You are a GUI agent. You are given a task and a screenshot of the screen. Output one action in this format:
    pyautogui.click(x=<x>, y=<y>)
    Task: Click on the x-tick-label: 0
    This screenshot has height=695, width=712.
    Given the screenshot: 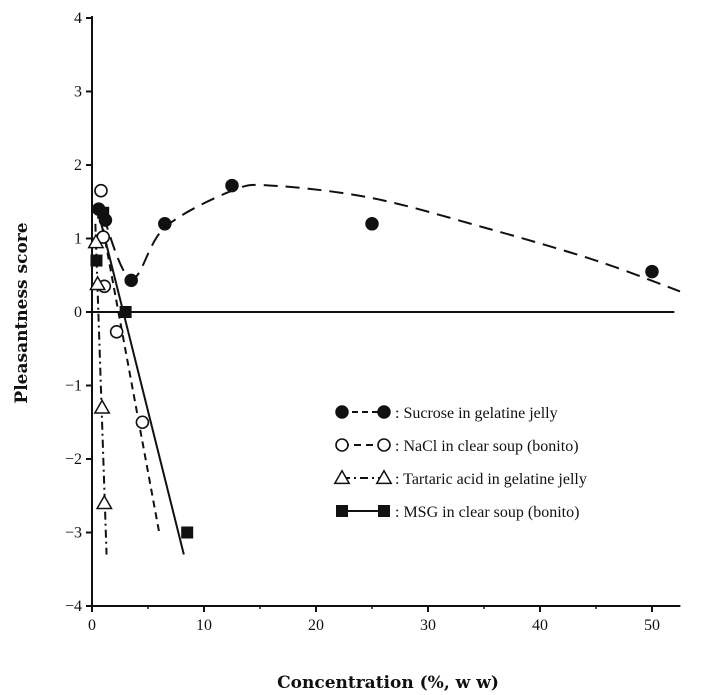 What is the action you would take?
    pyautogui.click(x=92, y=625)
    